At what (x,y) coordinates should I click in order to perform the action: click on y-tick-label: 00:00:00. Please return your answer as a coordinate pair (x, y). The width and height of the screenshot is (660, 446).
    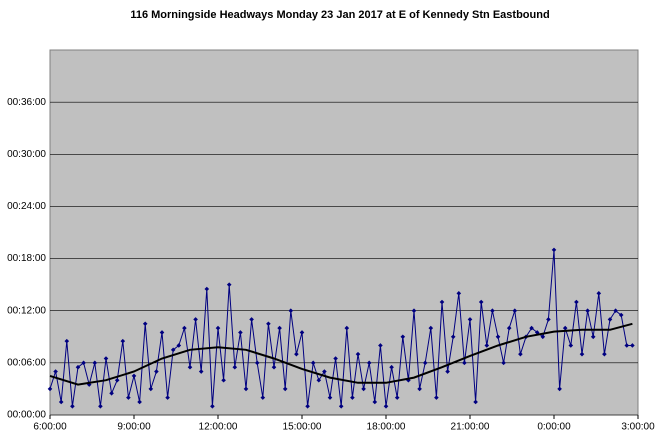
    Looking at the image, I should click on (26, 415).